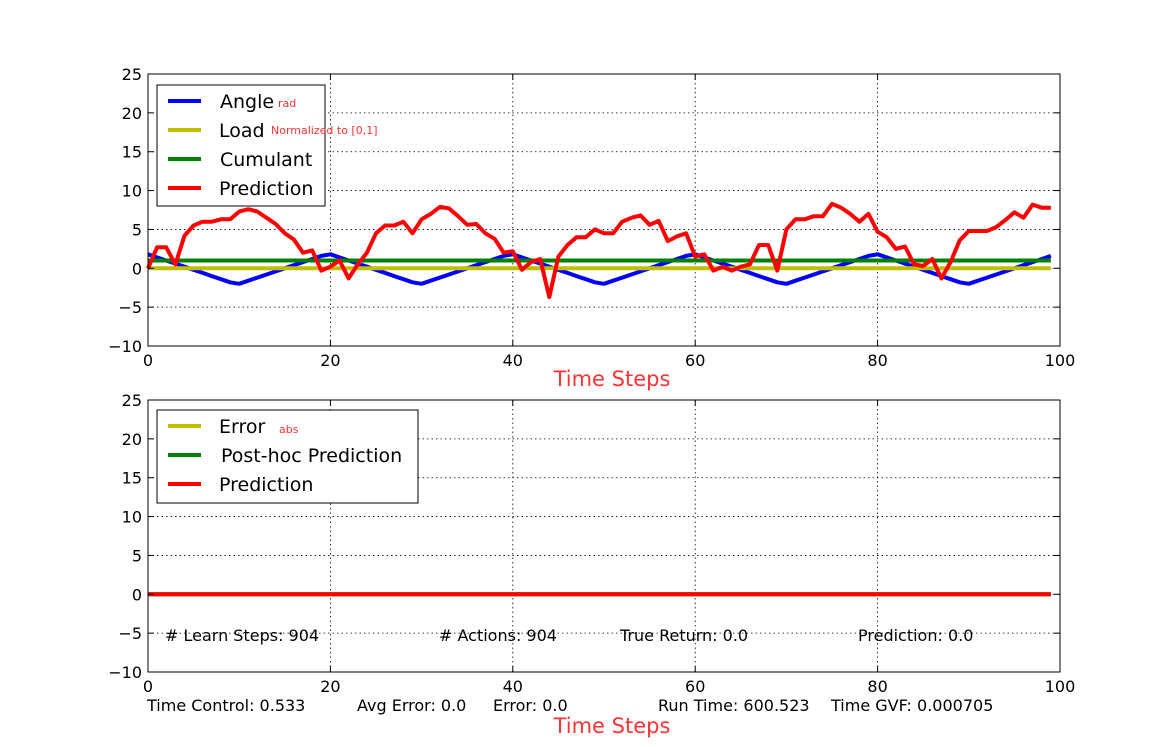 This screenshot has width=1176, height=747. What do you see at coordinates (242, 131) in the screenshot?
I see `legend-label-load: Load` at bounding box center [242, 131].